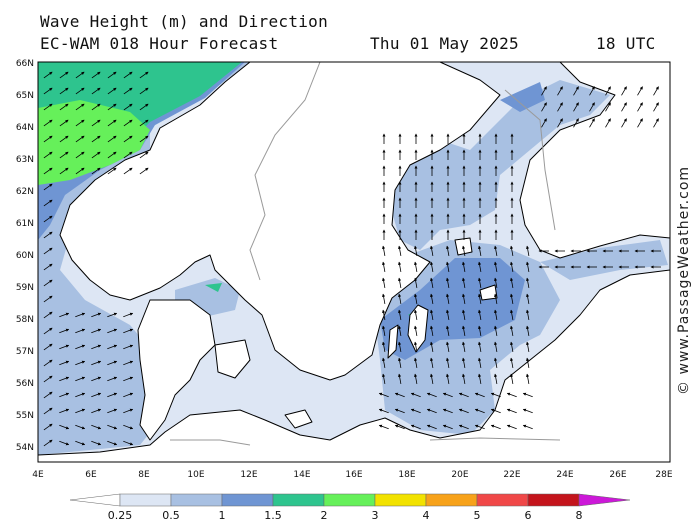 This screenshot has width=700, height=525. What do you see at coordinates (25, 224) in the screenshot?
I see `lat-tick-61n: 61N` at bounding box center [25, 224].